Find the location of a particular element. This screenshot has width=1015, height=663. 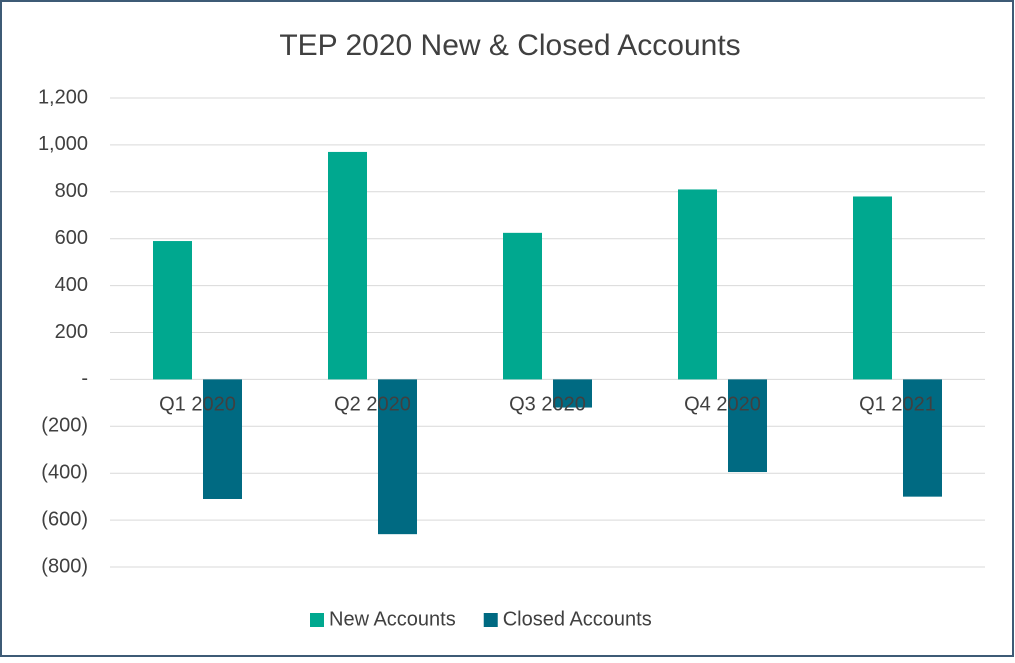

x-tick-label: Q2 2020 is located at coordinates (372, 405).